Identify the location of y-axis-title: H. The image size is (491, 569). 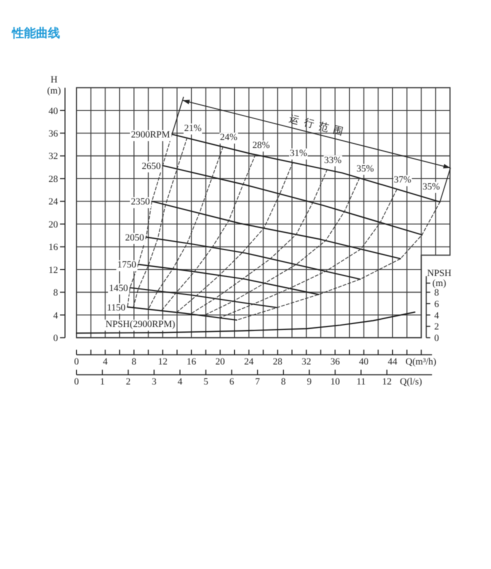
(54, 81).